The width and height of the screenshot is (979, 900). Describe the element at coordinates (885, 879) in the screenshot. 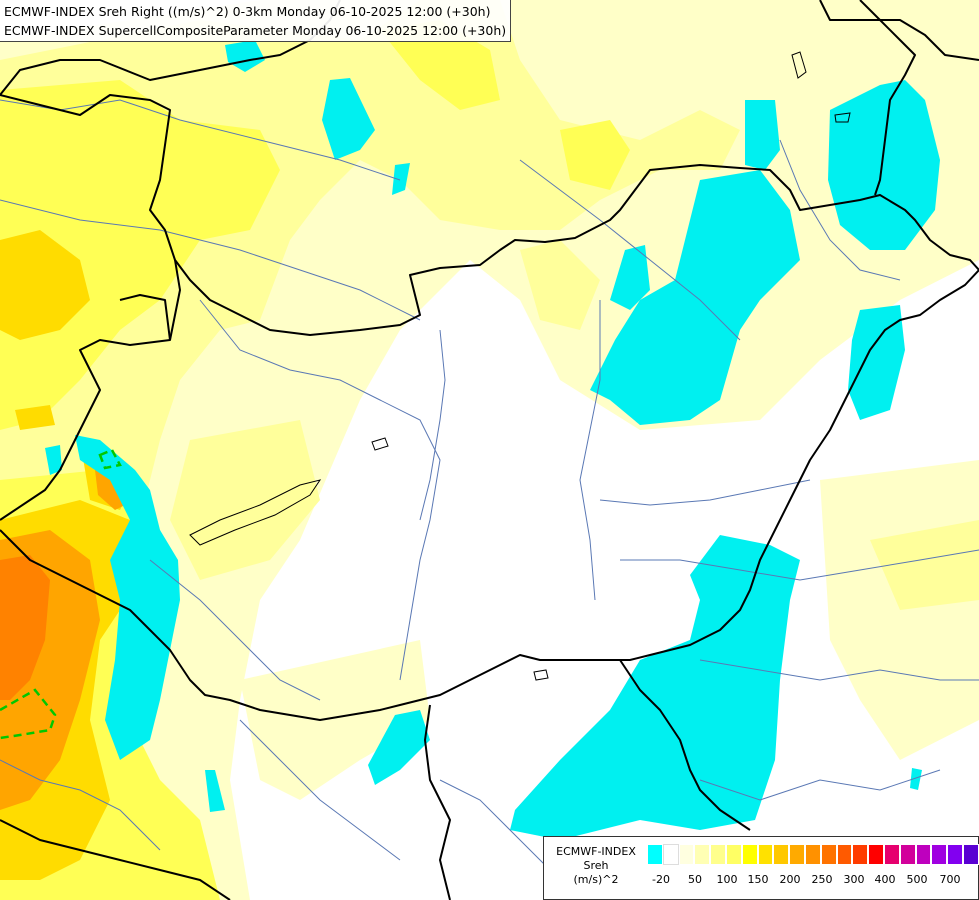

I see `legend-tick-label: 400` at that location.